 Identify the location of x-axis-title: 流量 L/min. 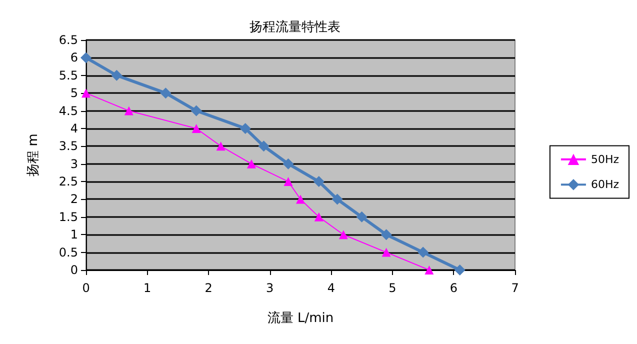
(300, 318).